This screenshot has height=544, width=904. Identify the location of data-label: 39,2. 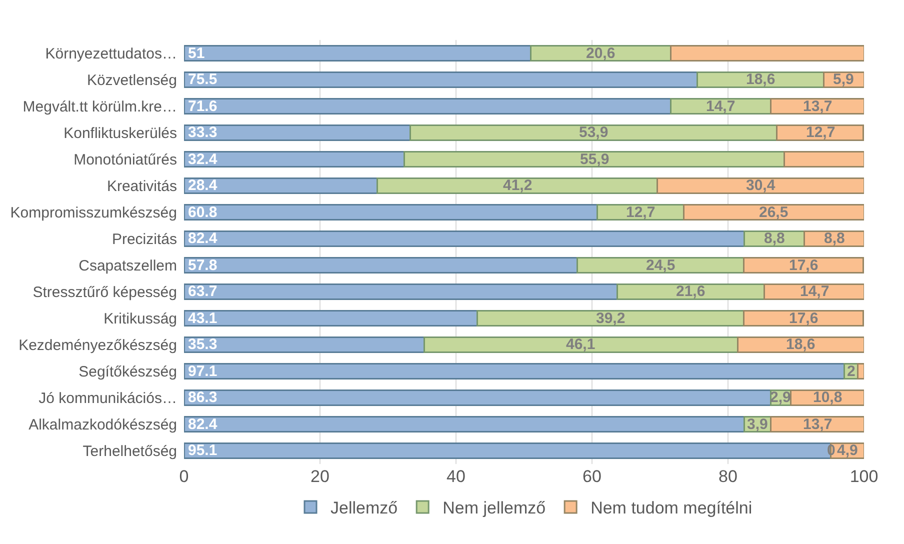
(611, 318).